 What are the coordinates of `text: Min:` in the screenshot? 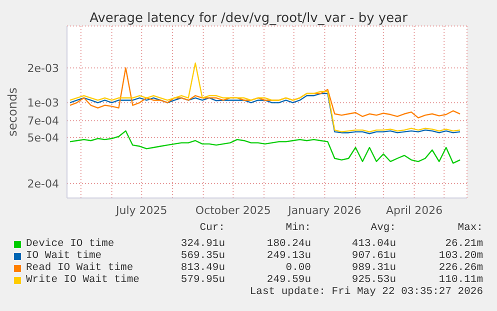 It's located at (298, 228).